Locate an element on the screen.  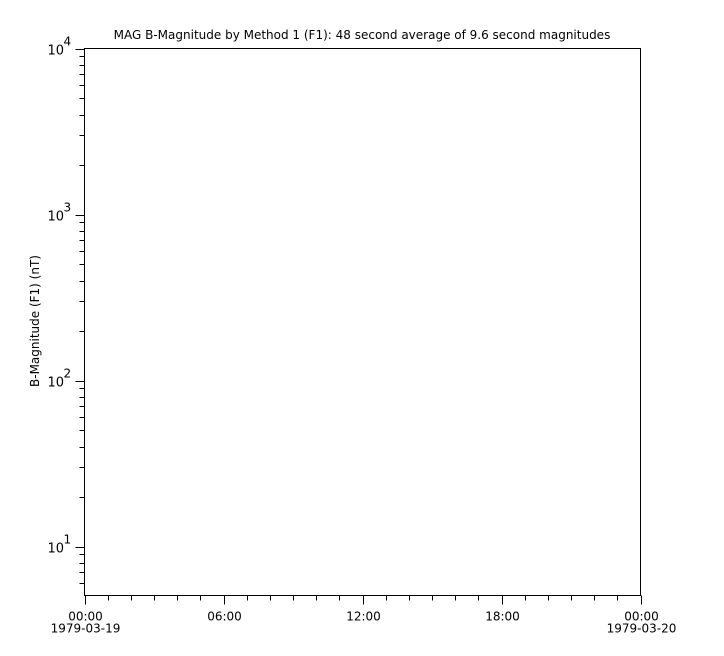
x-tick-date-label: 1979-03-19 is located at coordinates (86, 629).